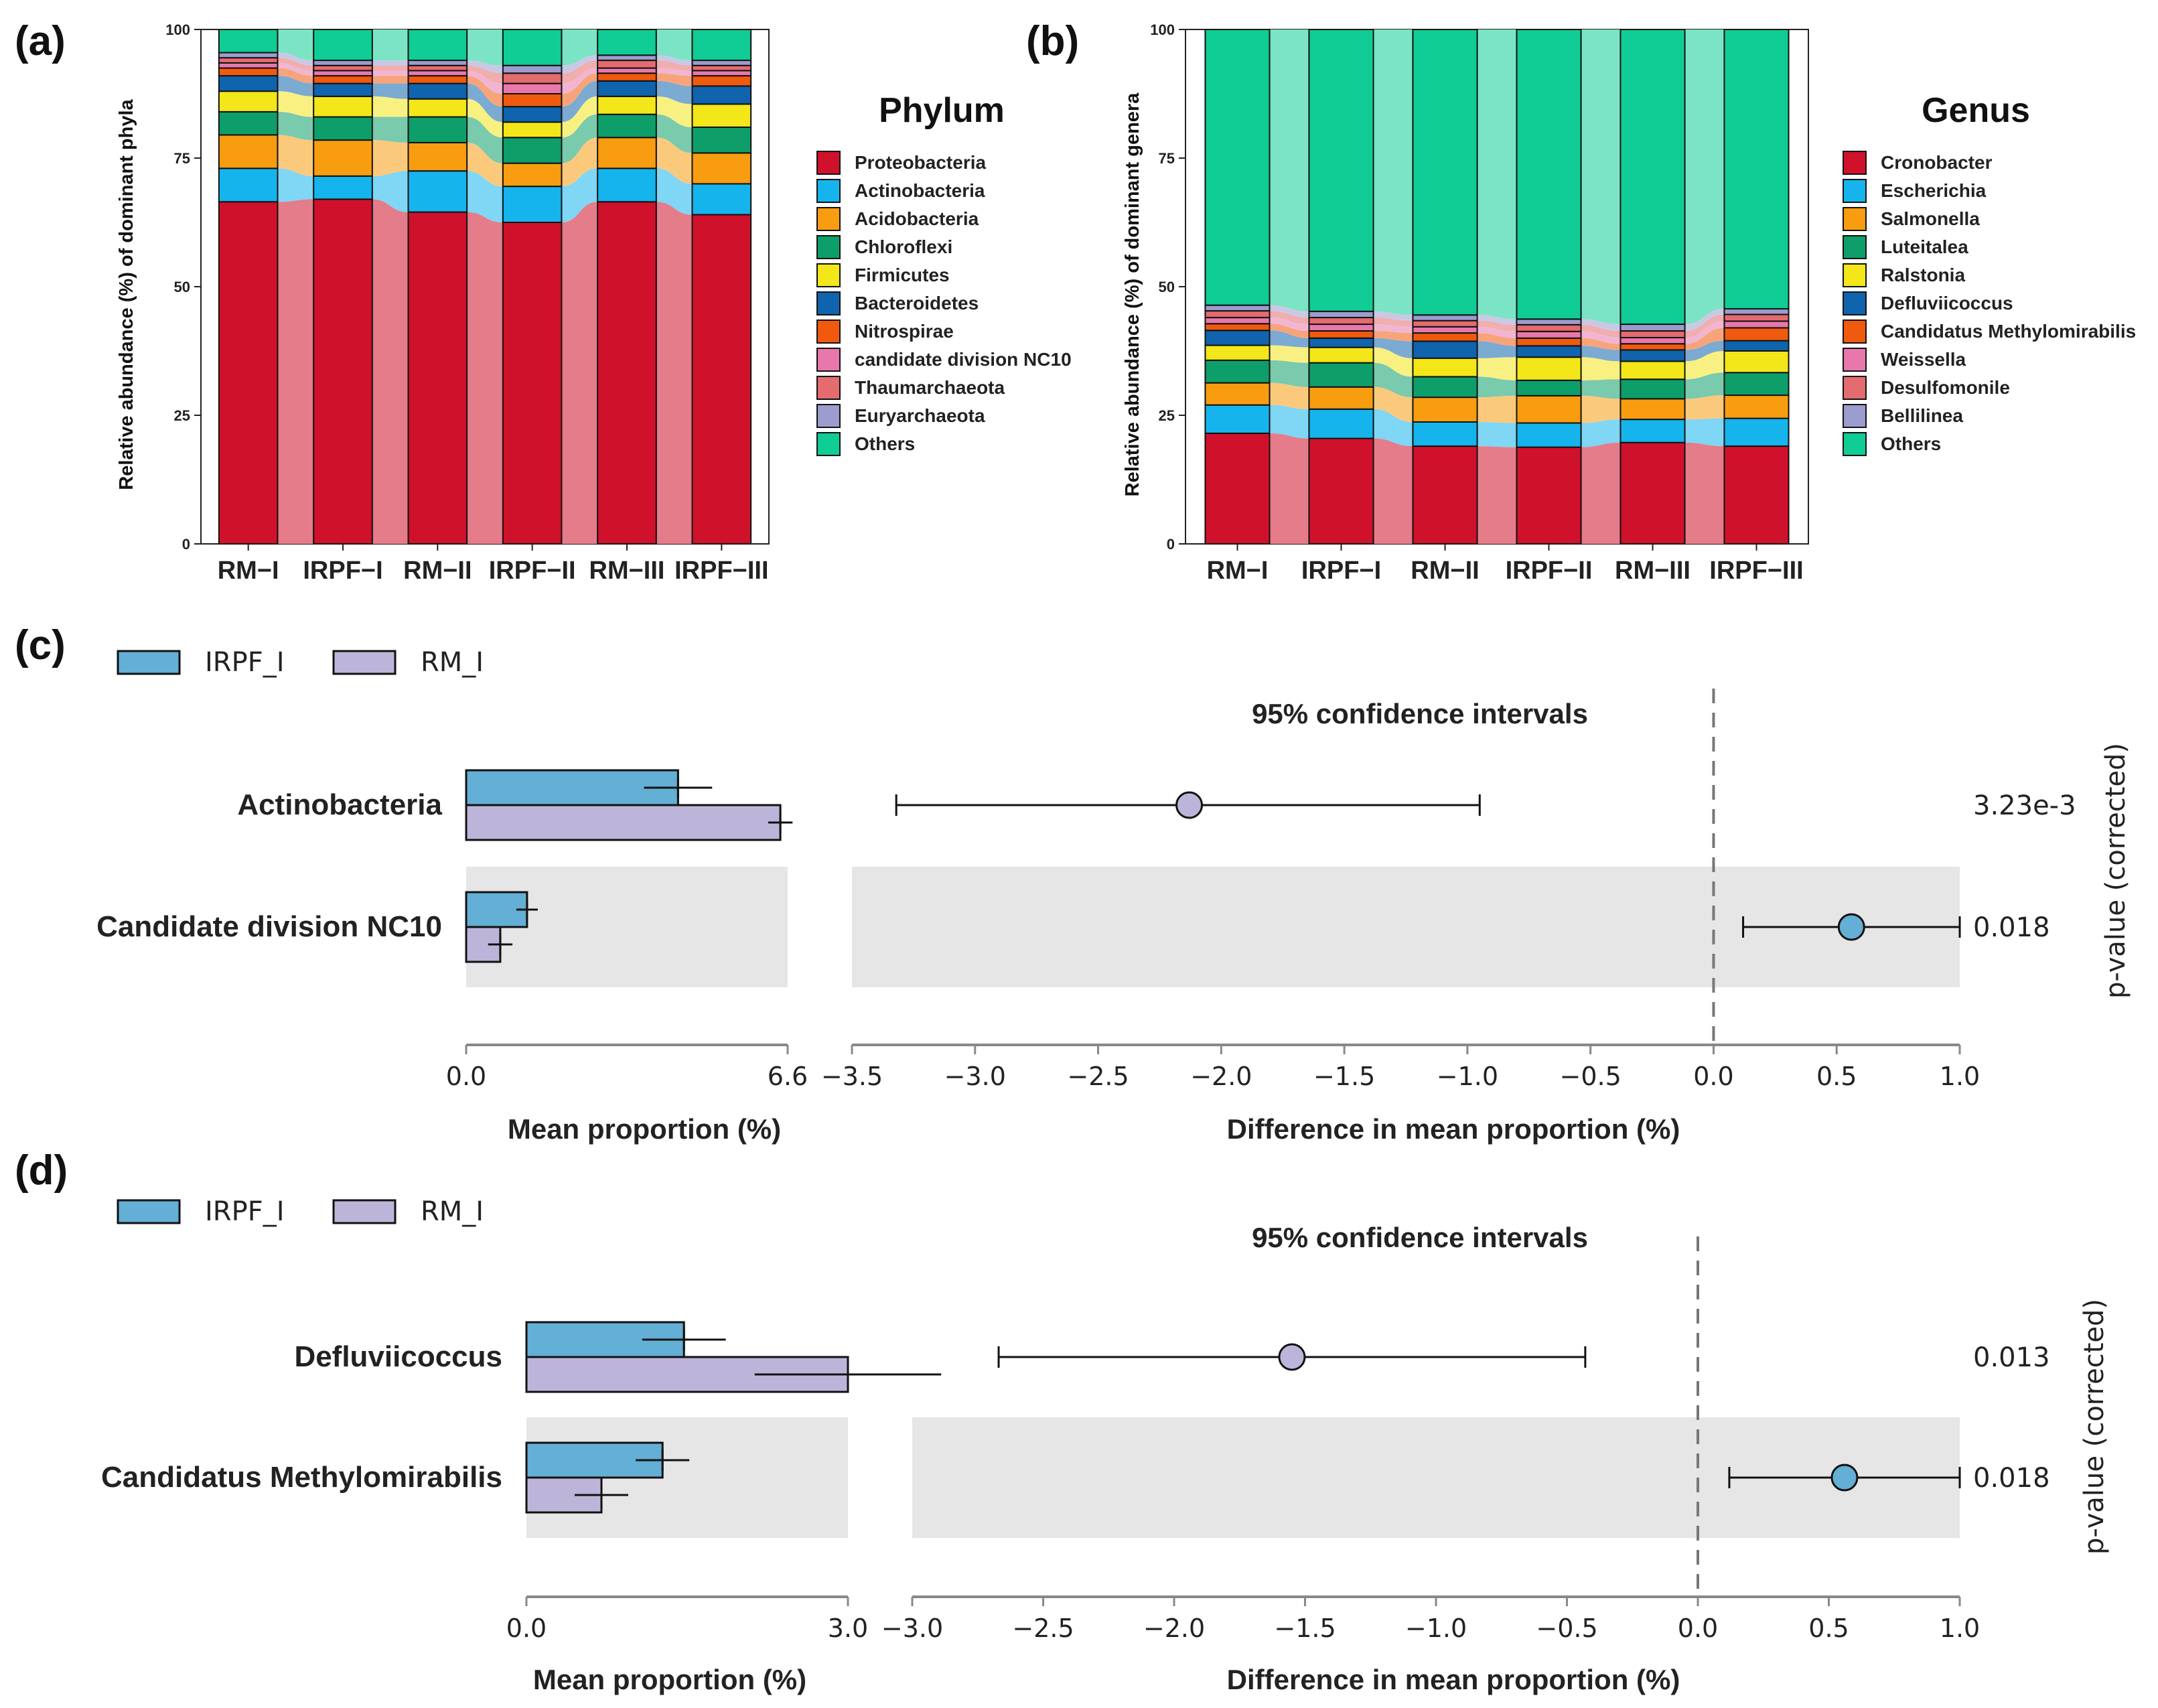  What do you see at coordinates (1960, 1076) in the screenshot?
I see `panel-c-diff-axis-tick-label: 1.0` at bounding box center [1960, 1076].